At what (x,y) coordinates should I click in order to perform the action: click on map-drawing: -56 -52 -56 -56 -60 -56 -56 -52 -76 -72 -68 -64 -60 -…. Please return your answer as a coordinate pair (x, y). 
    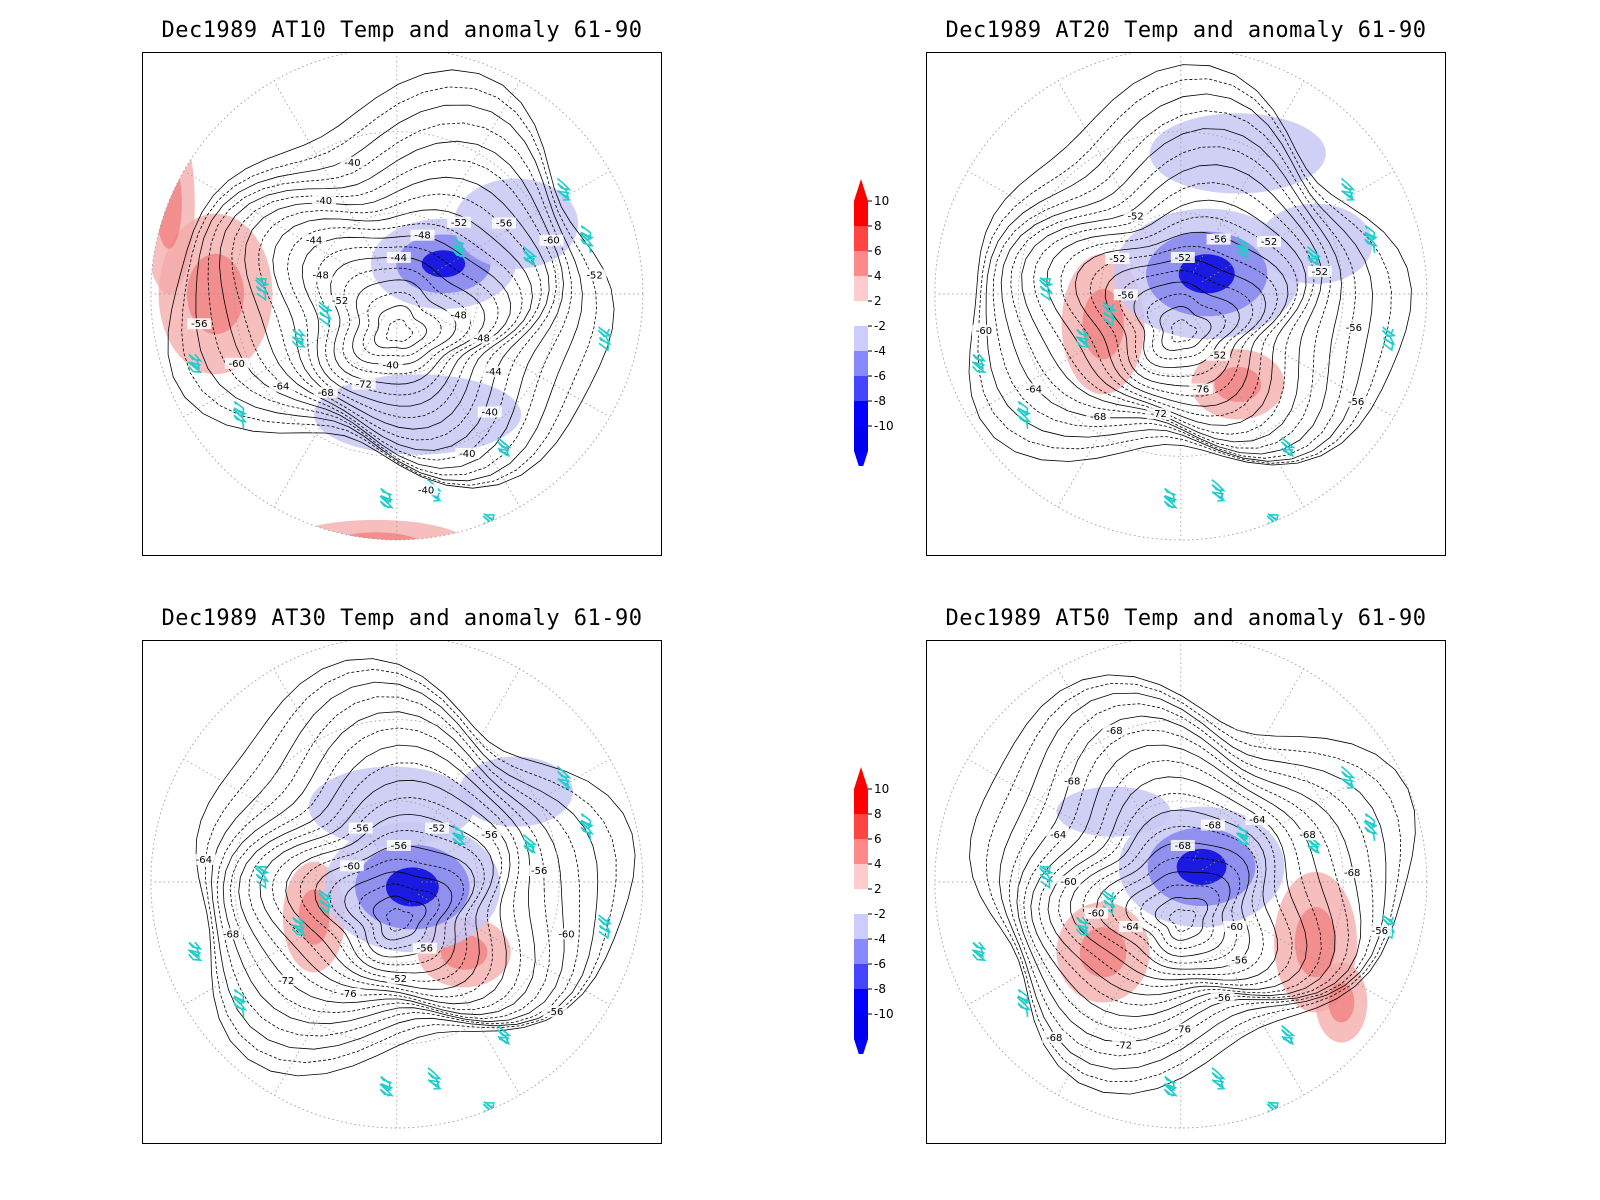
    Looking at the image, I should click on (397, 885).